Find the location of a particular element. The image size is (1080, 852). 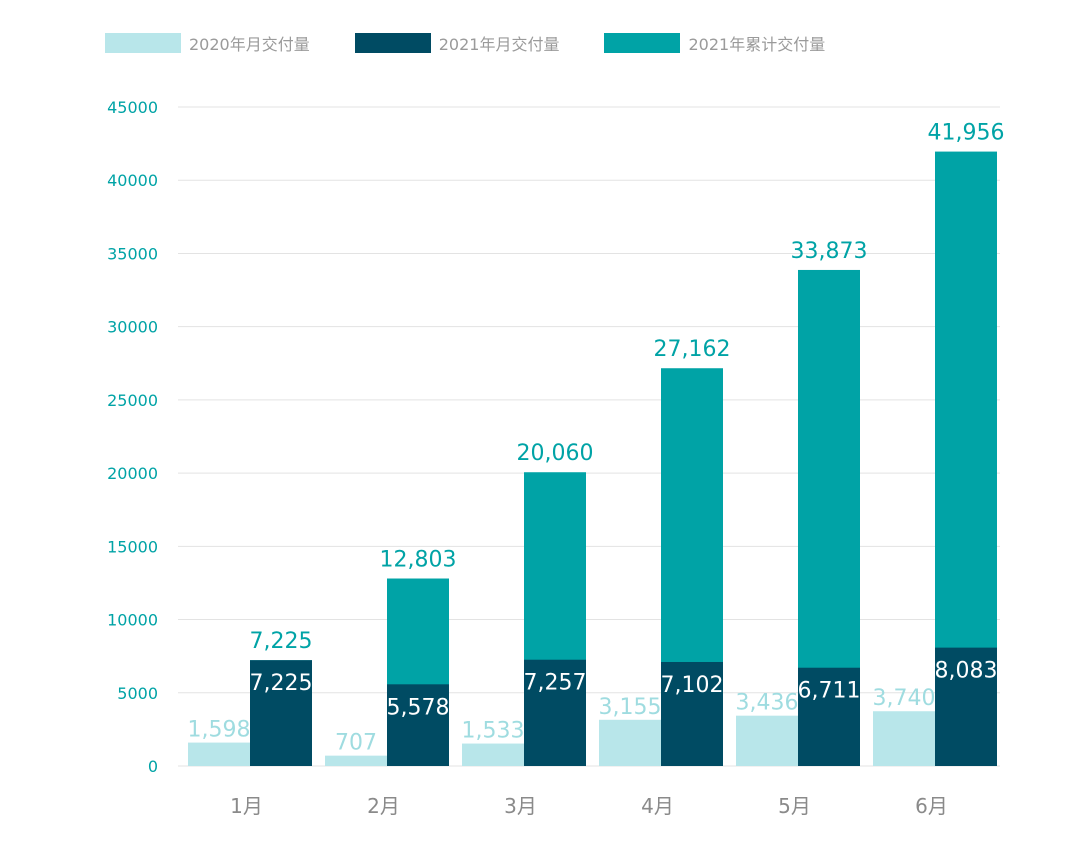

data-label-2020-monthly: 1,533 is located at coordinates (493, 731).